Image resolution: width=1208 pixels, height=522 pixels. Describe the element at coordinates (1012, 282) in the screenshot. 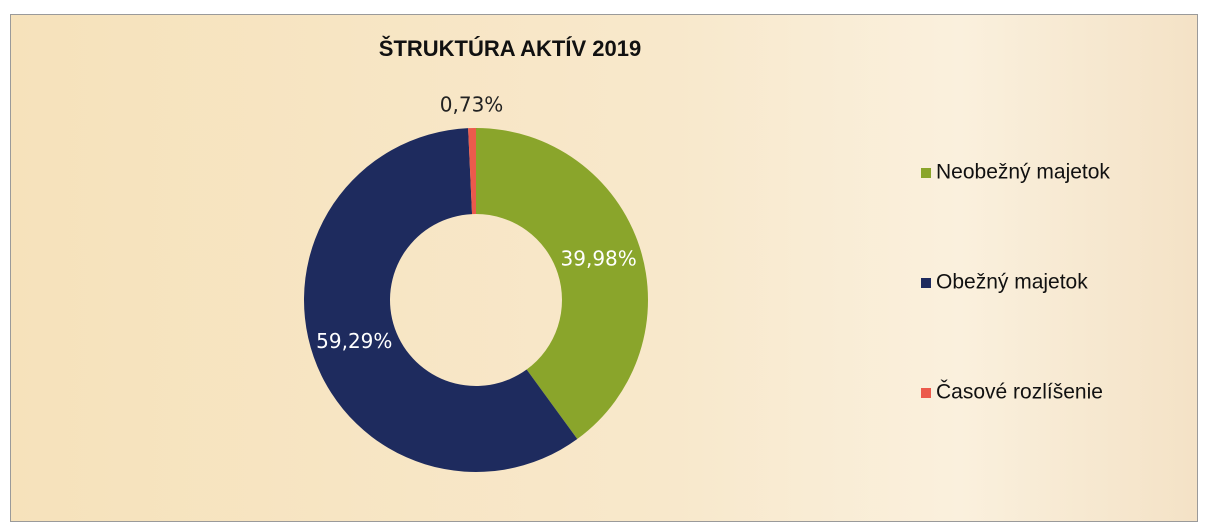

I see `legend-label: Obežný majetok` at that location.